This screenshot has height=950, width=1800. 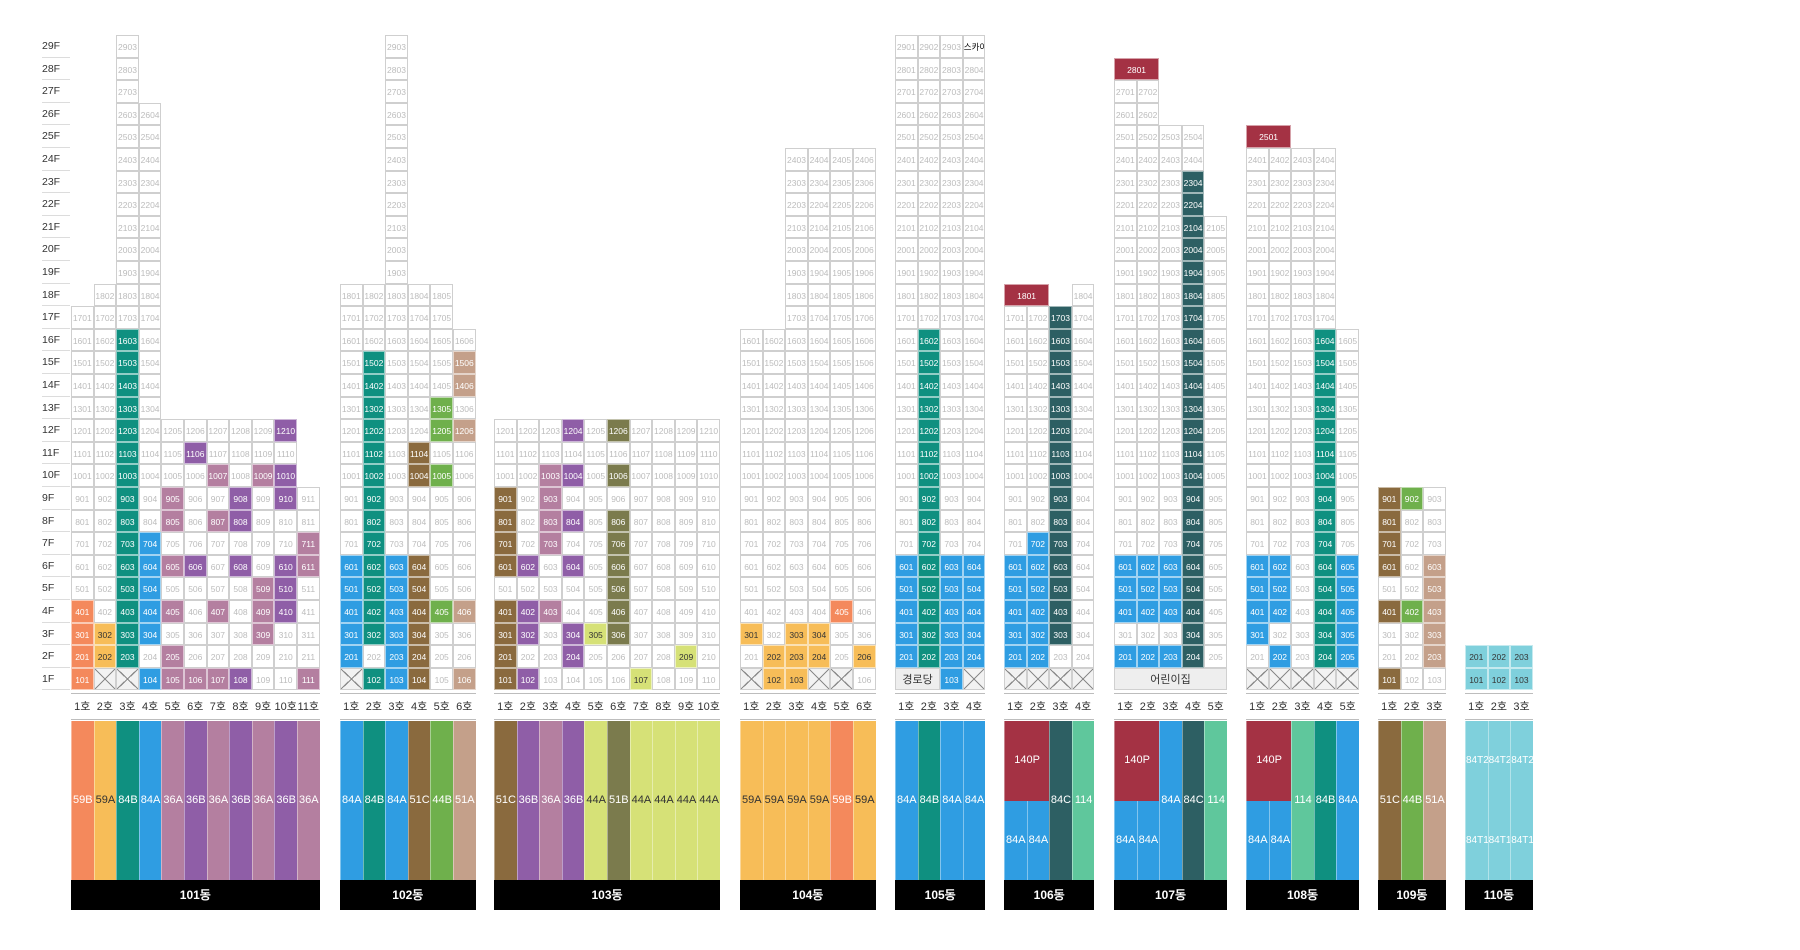 I want to click on unit-cell: 1104, so click(x=974, y=453).